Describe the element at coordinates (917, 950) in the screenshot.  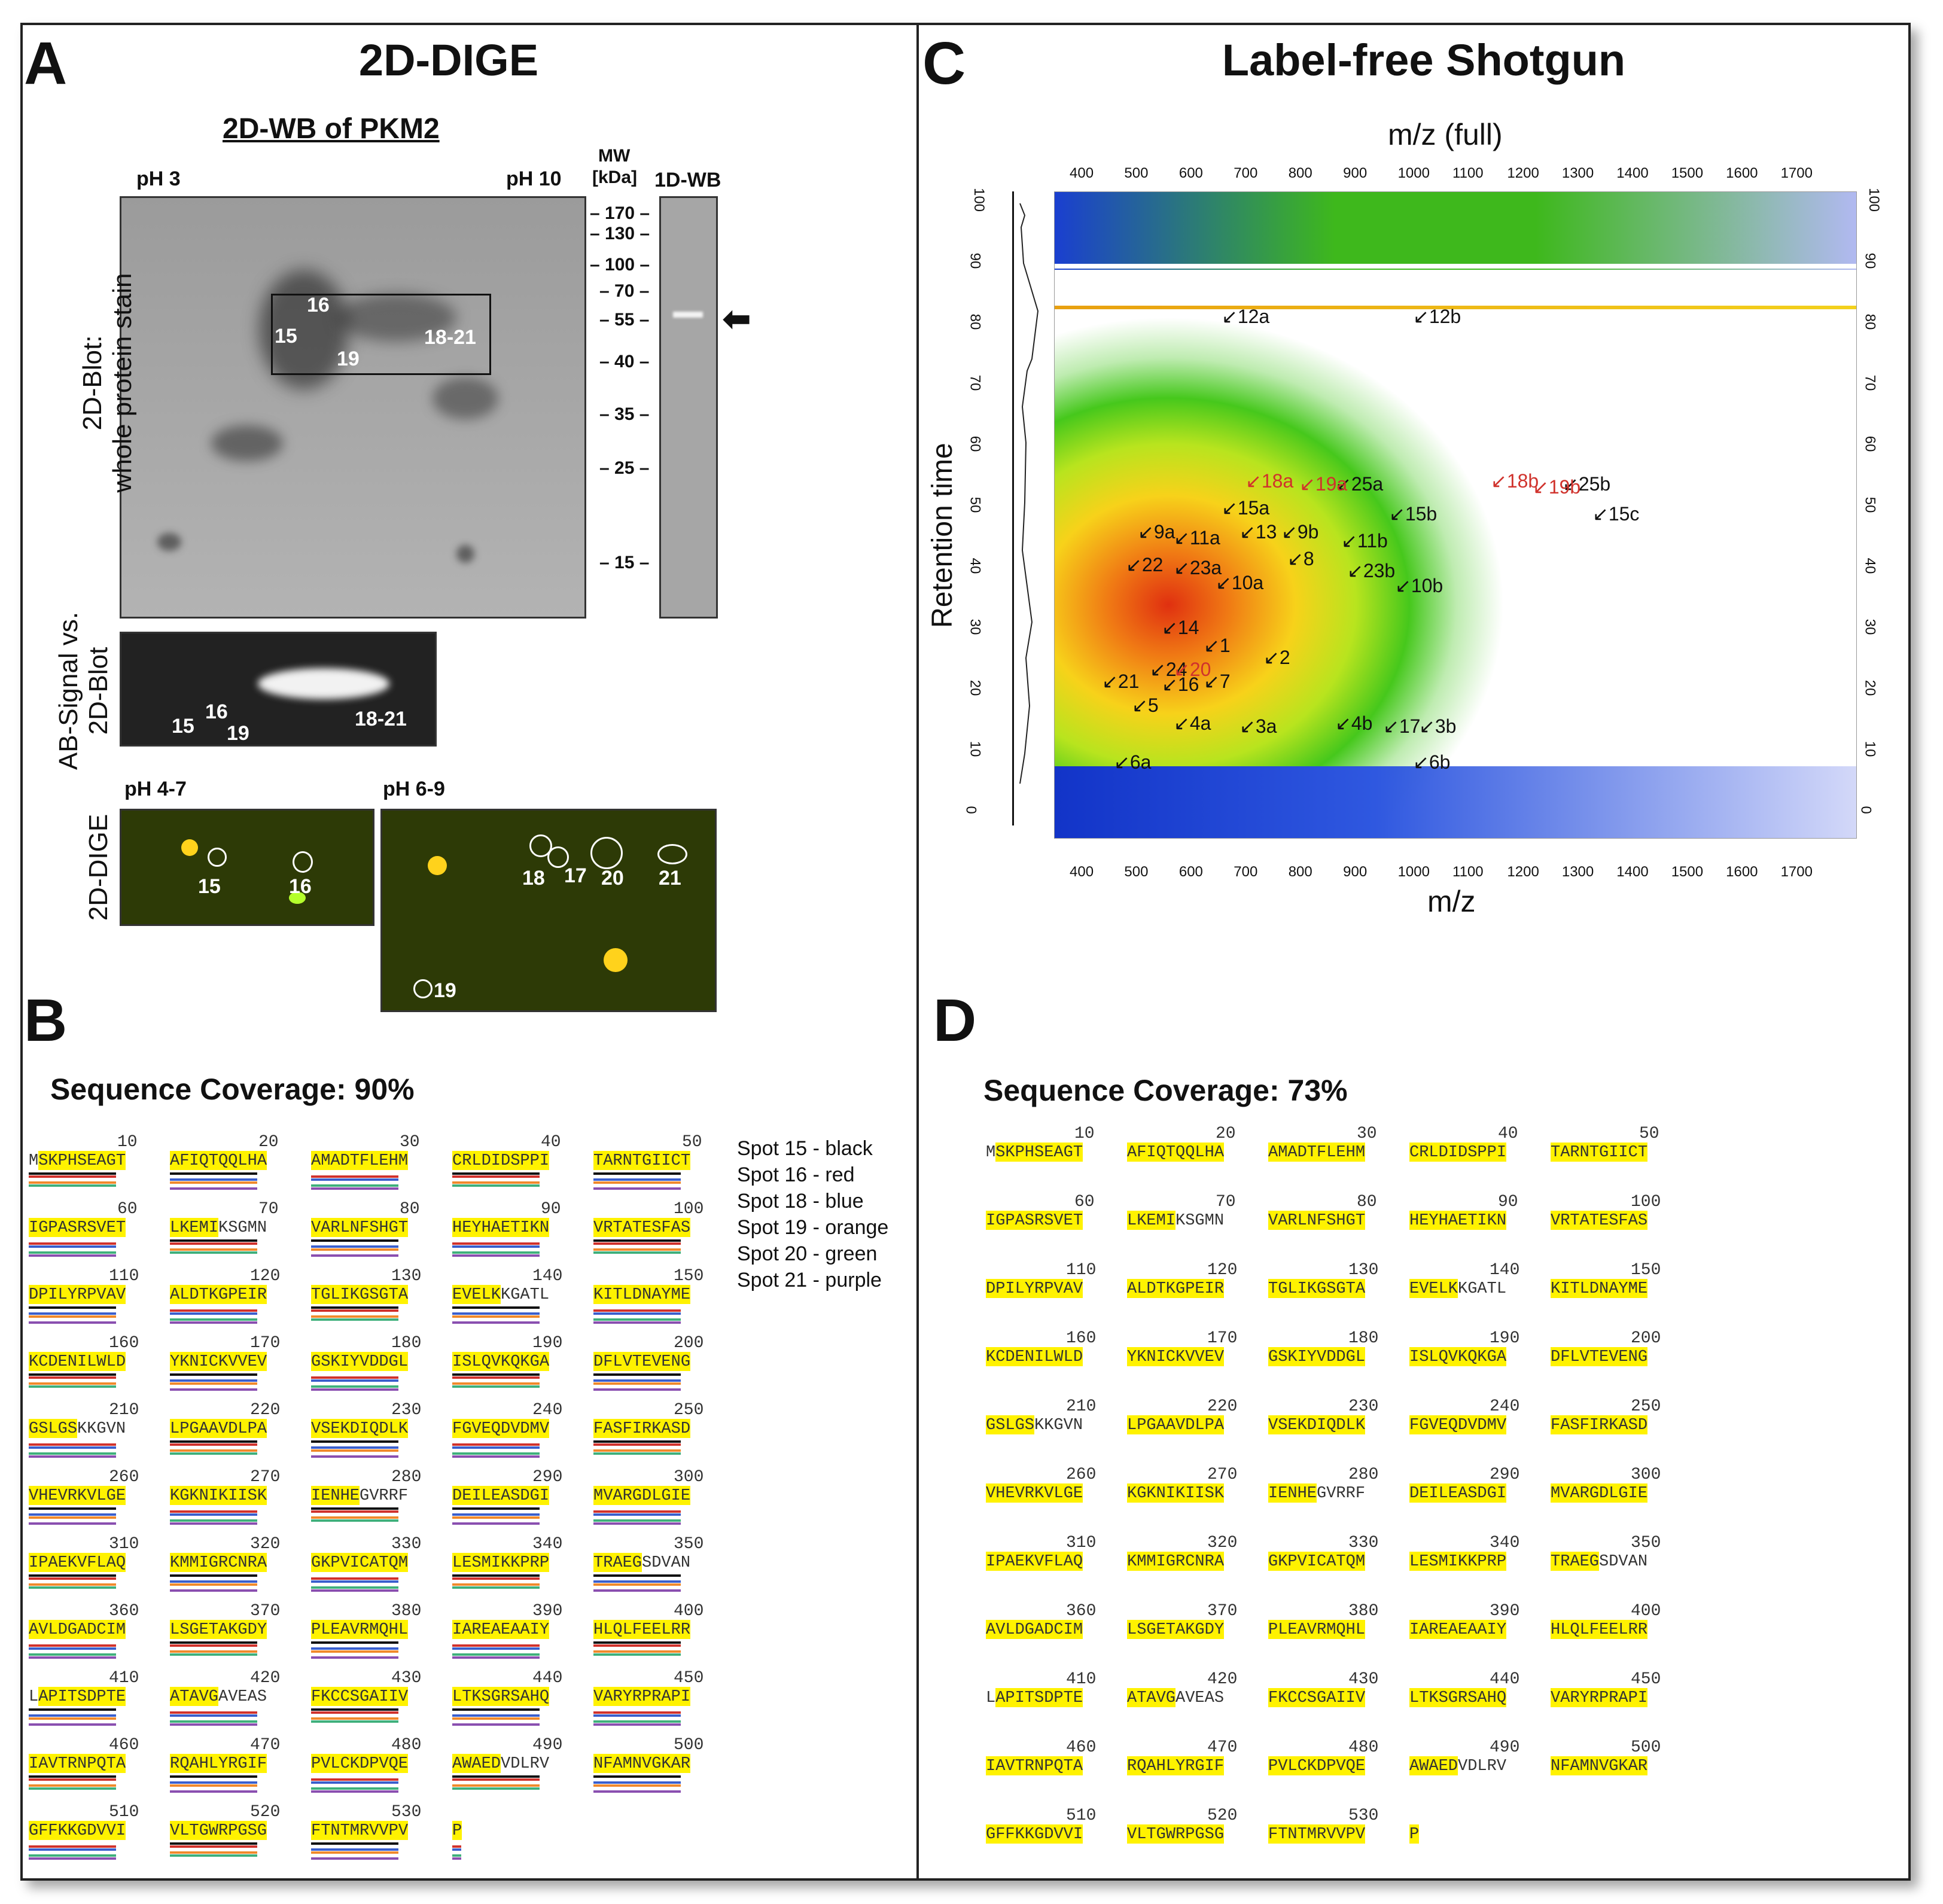
I see `panel-divider` at that location.